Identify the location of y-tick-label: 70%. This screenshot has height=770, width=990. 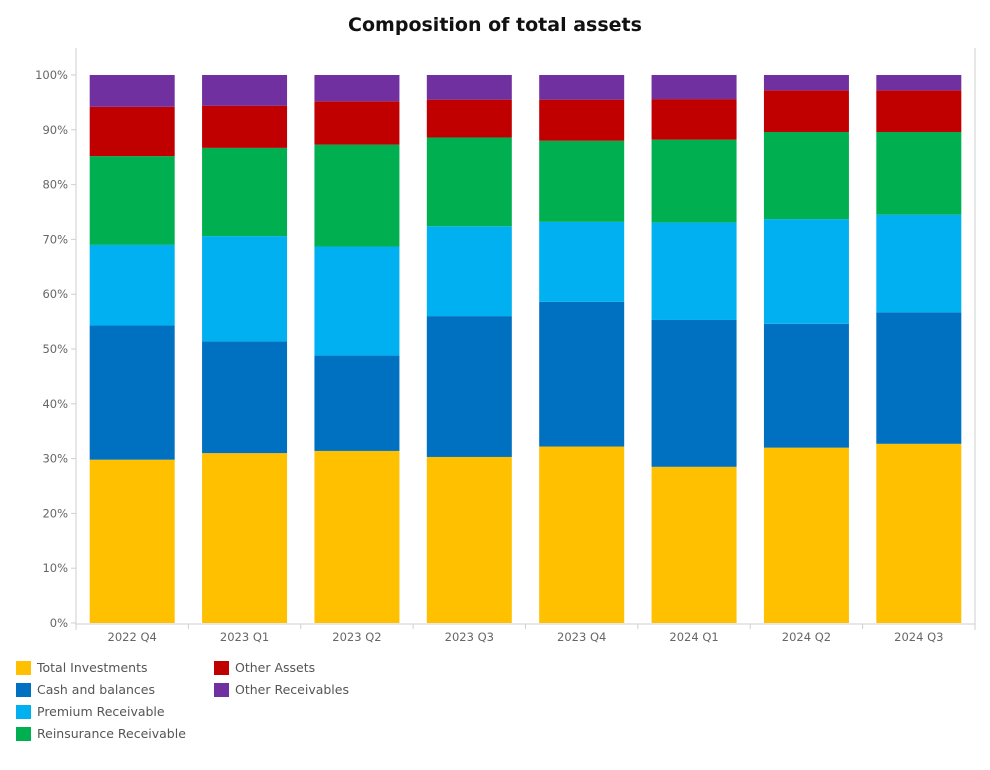
(55, 239).